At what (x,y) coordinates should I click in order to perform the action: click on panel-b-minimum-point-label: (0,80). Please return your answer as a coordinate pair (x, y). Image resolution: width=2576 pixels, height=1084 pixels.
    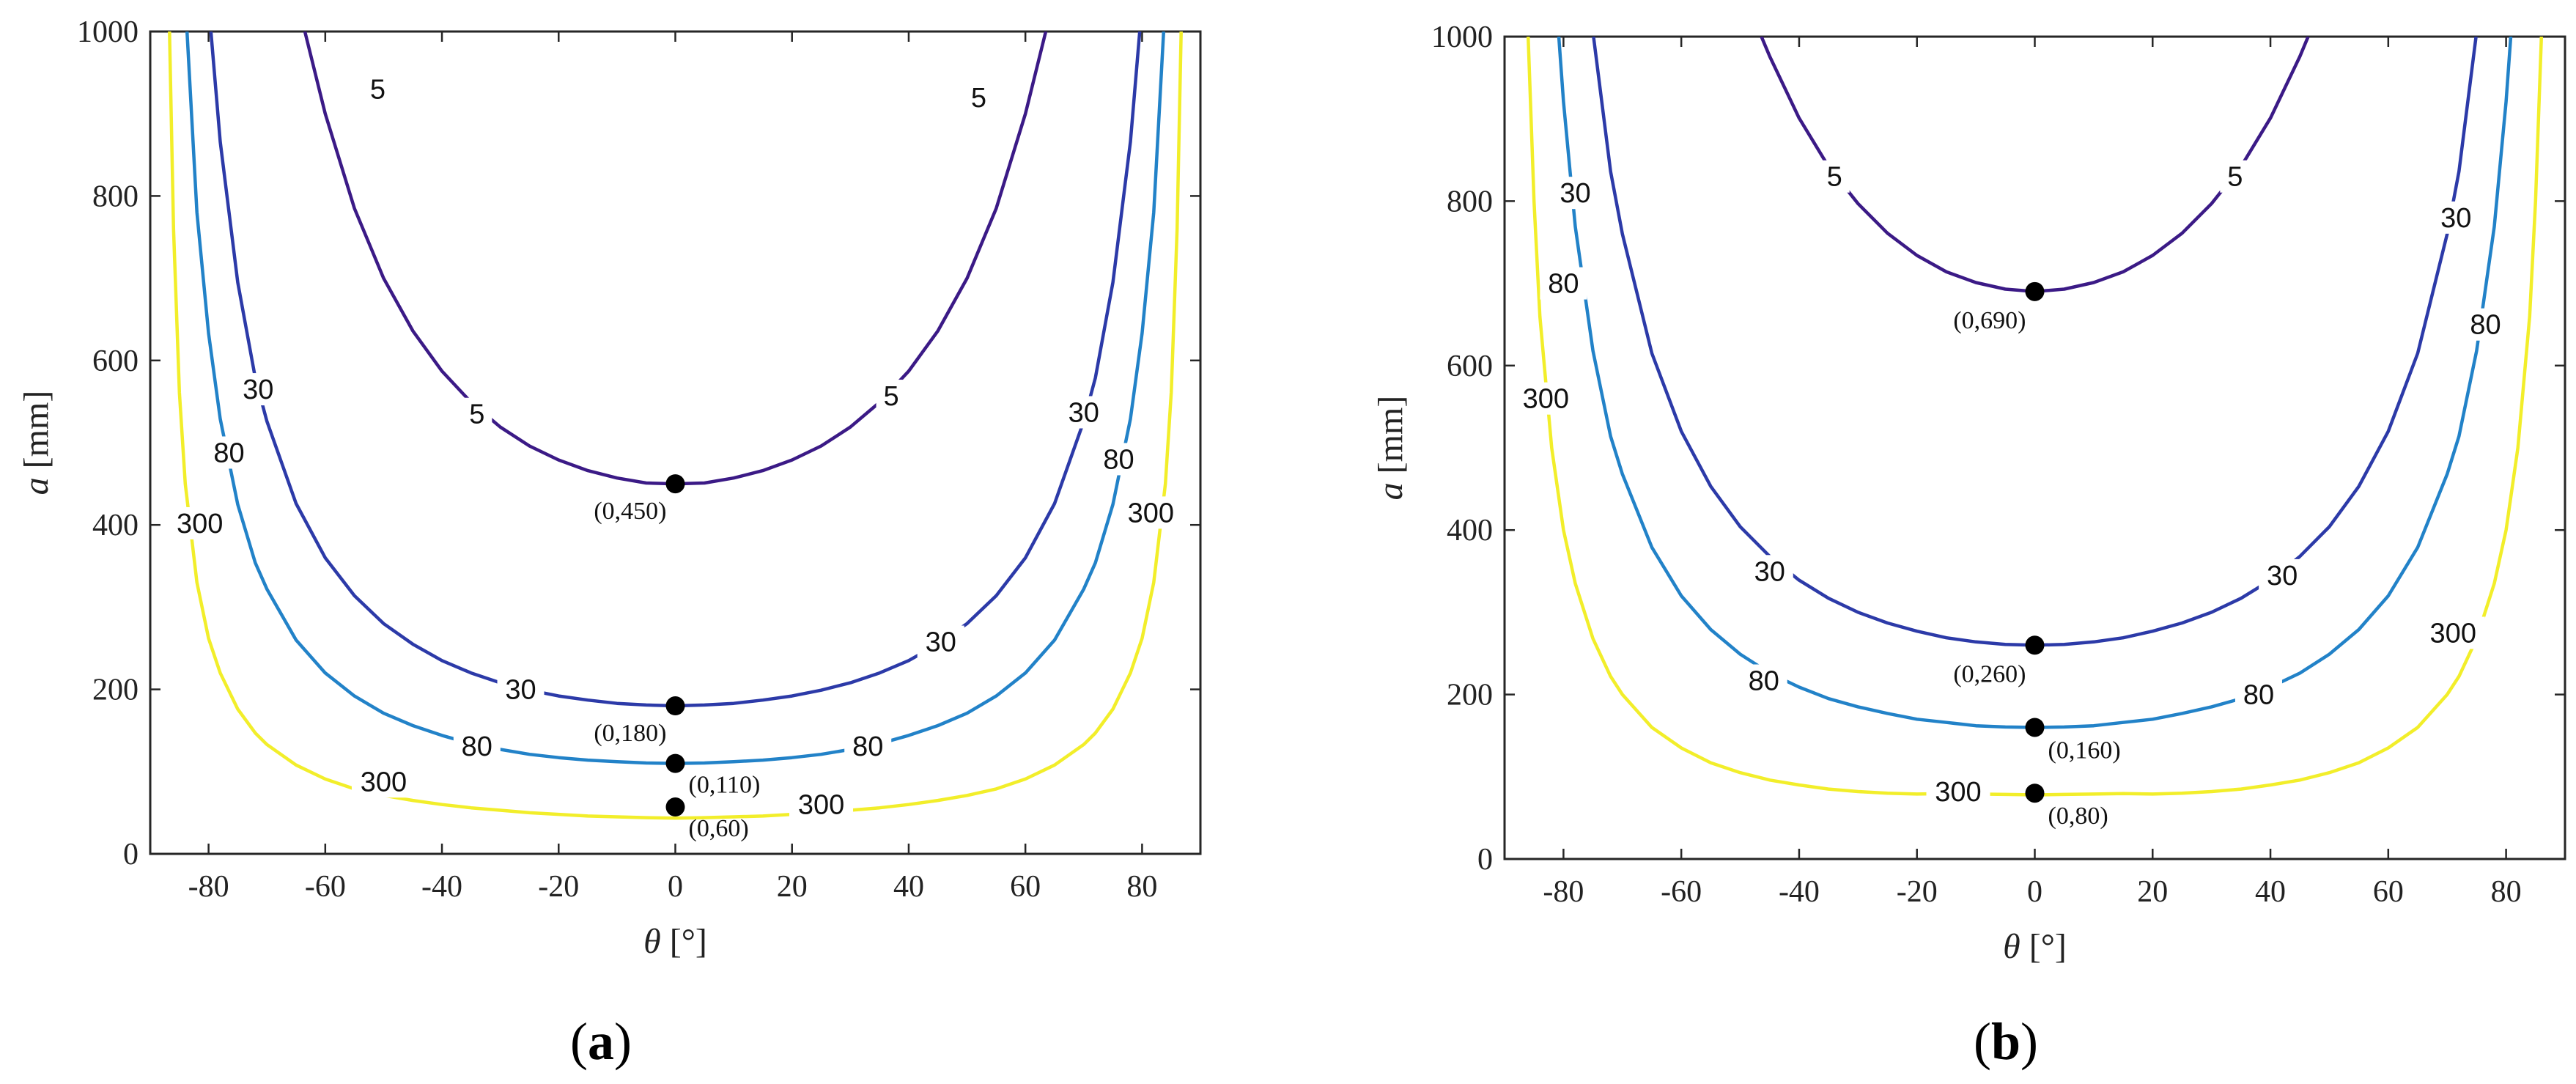
    Looking at the image, I should click on (2078, 816).